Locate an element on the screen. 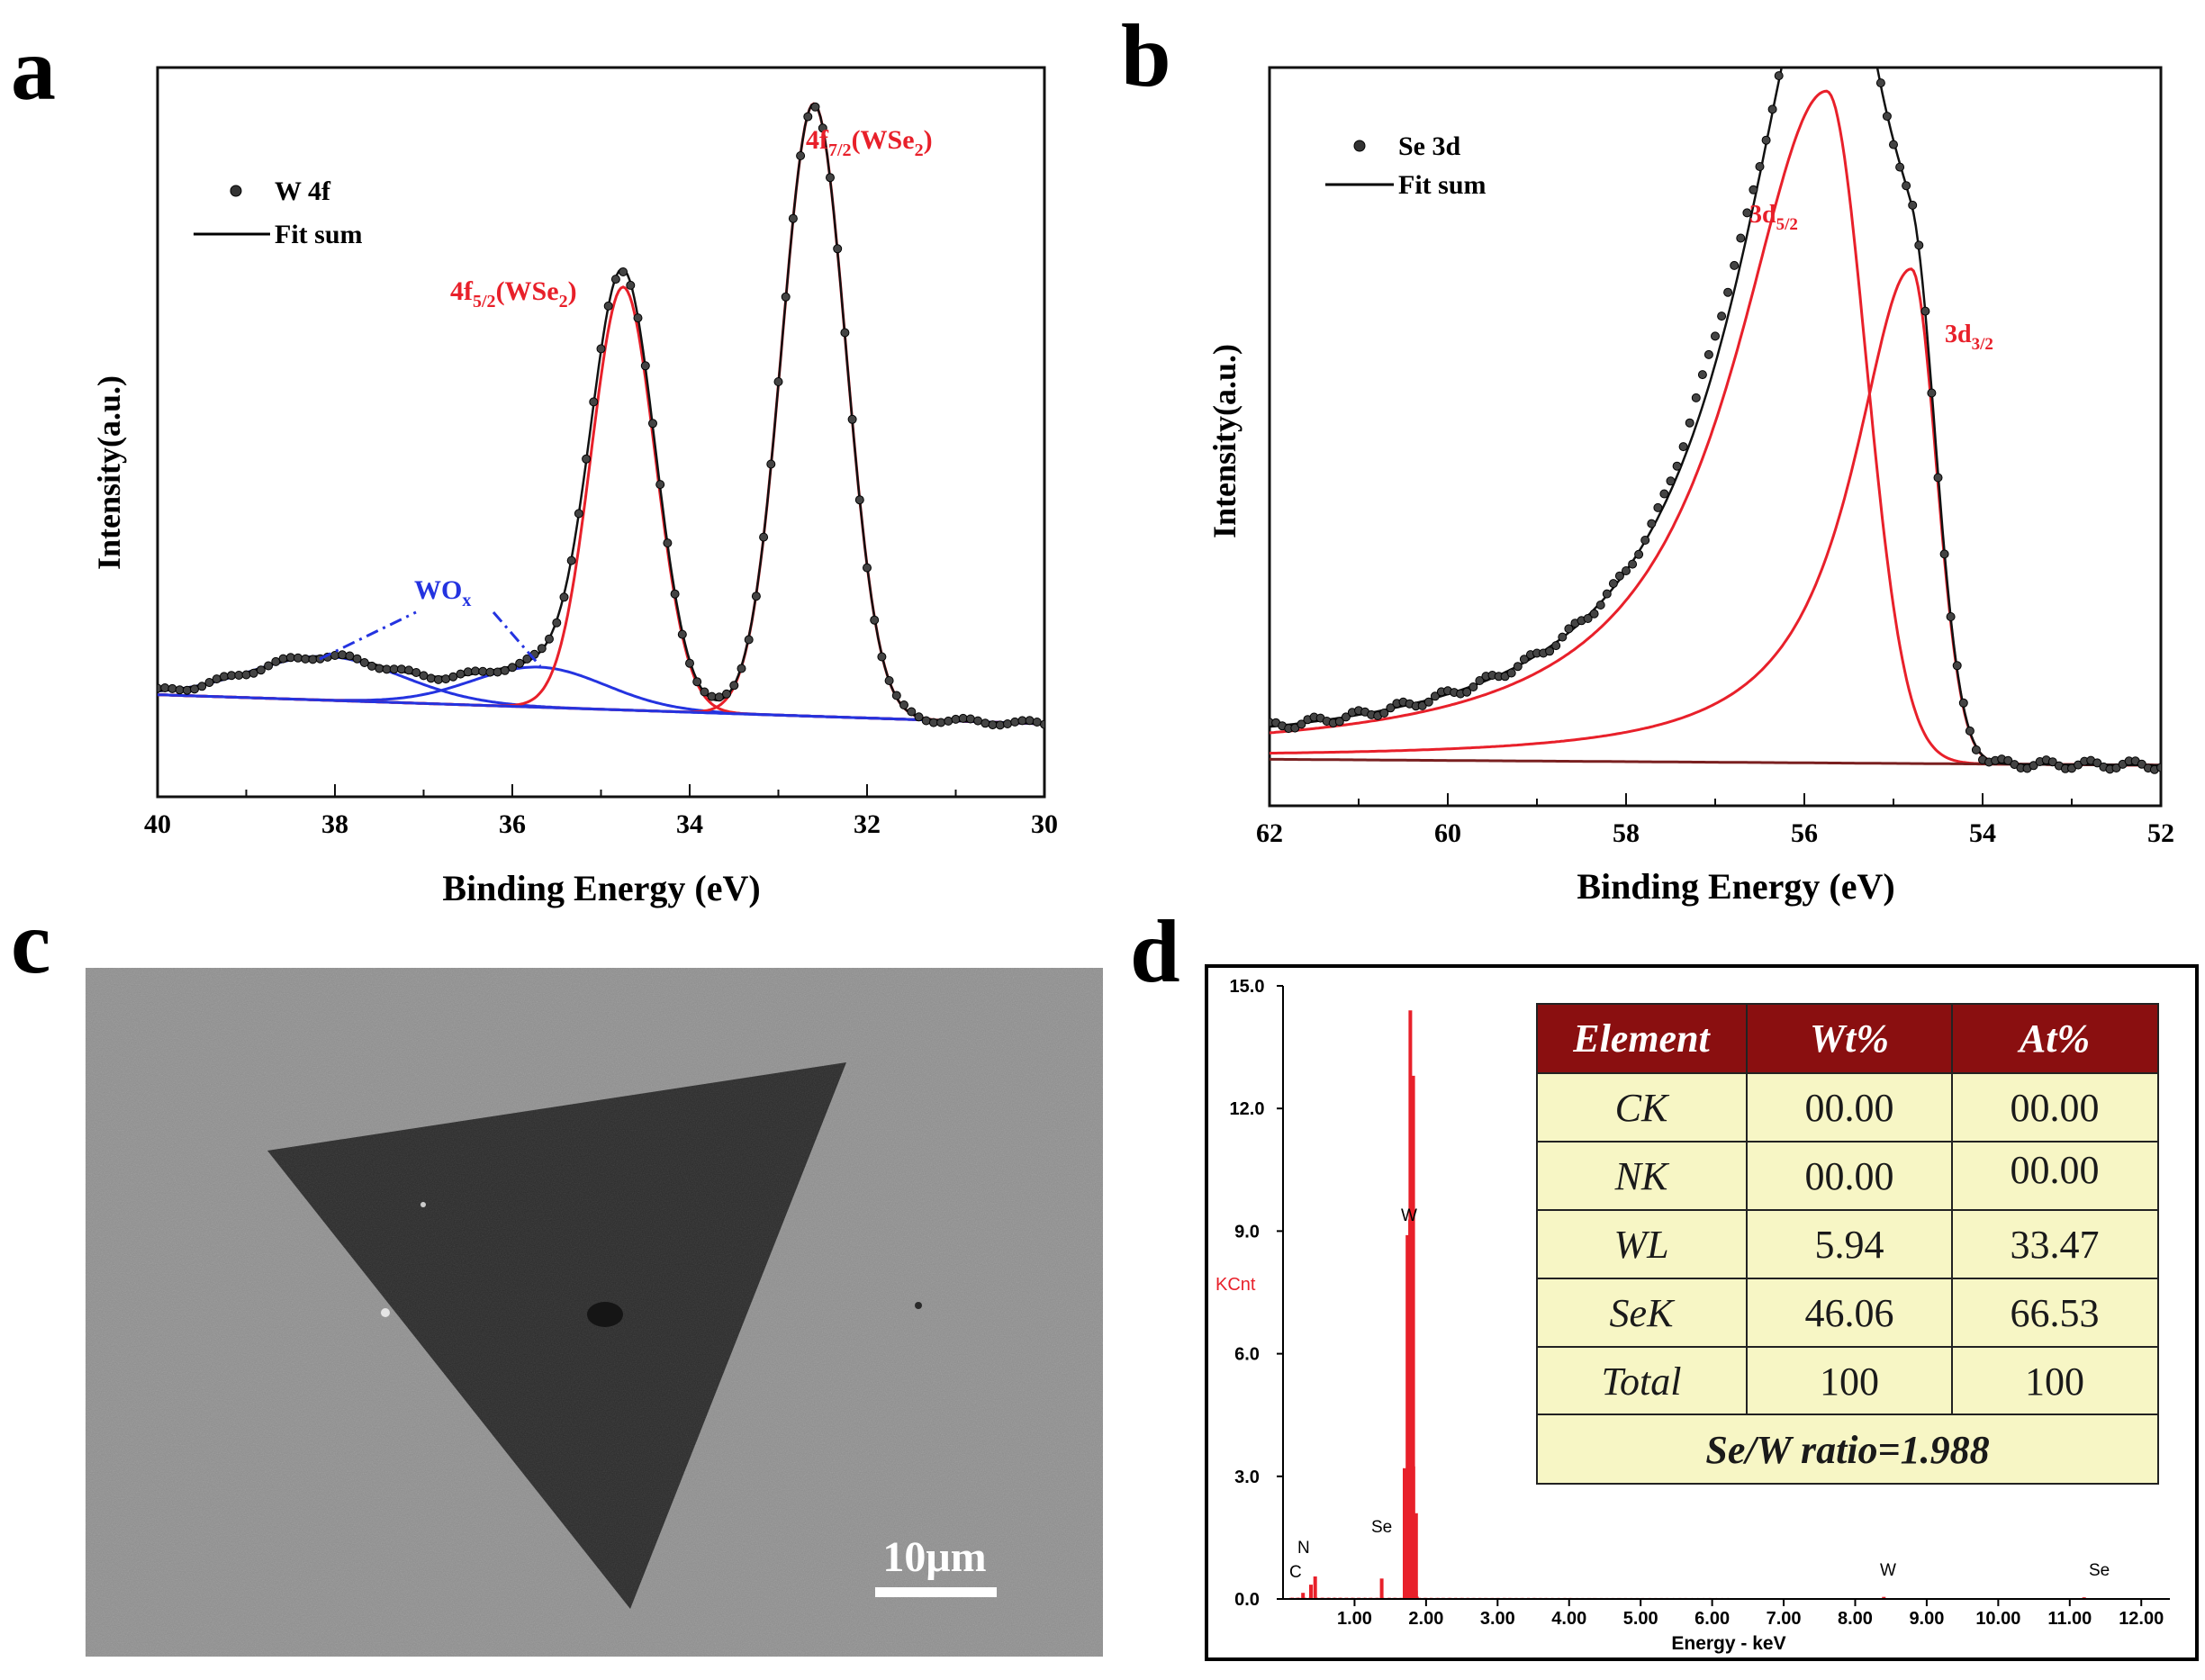 This screenshot has width=2205, height=1680. legend: W 4f Fit sum is located at coordinates (278, 212).